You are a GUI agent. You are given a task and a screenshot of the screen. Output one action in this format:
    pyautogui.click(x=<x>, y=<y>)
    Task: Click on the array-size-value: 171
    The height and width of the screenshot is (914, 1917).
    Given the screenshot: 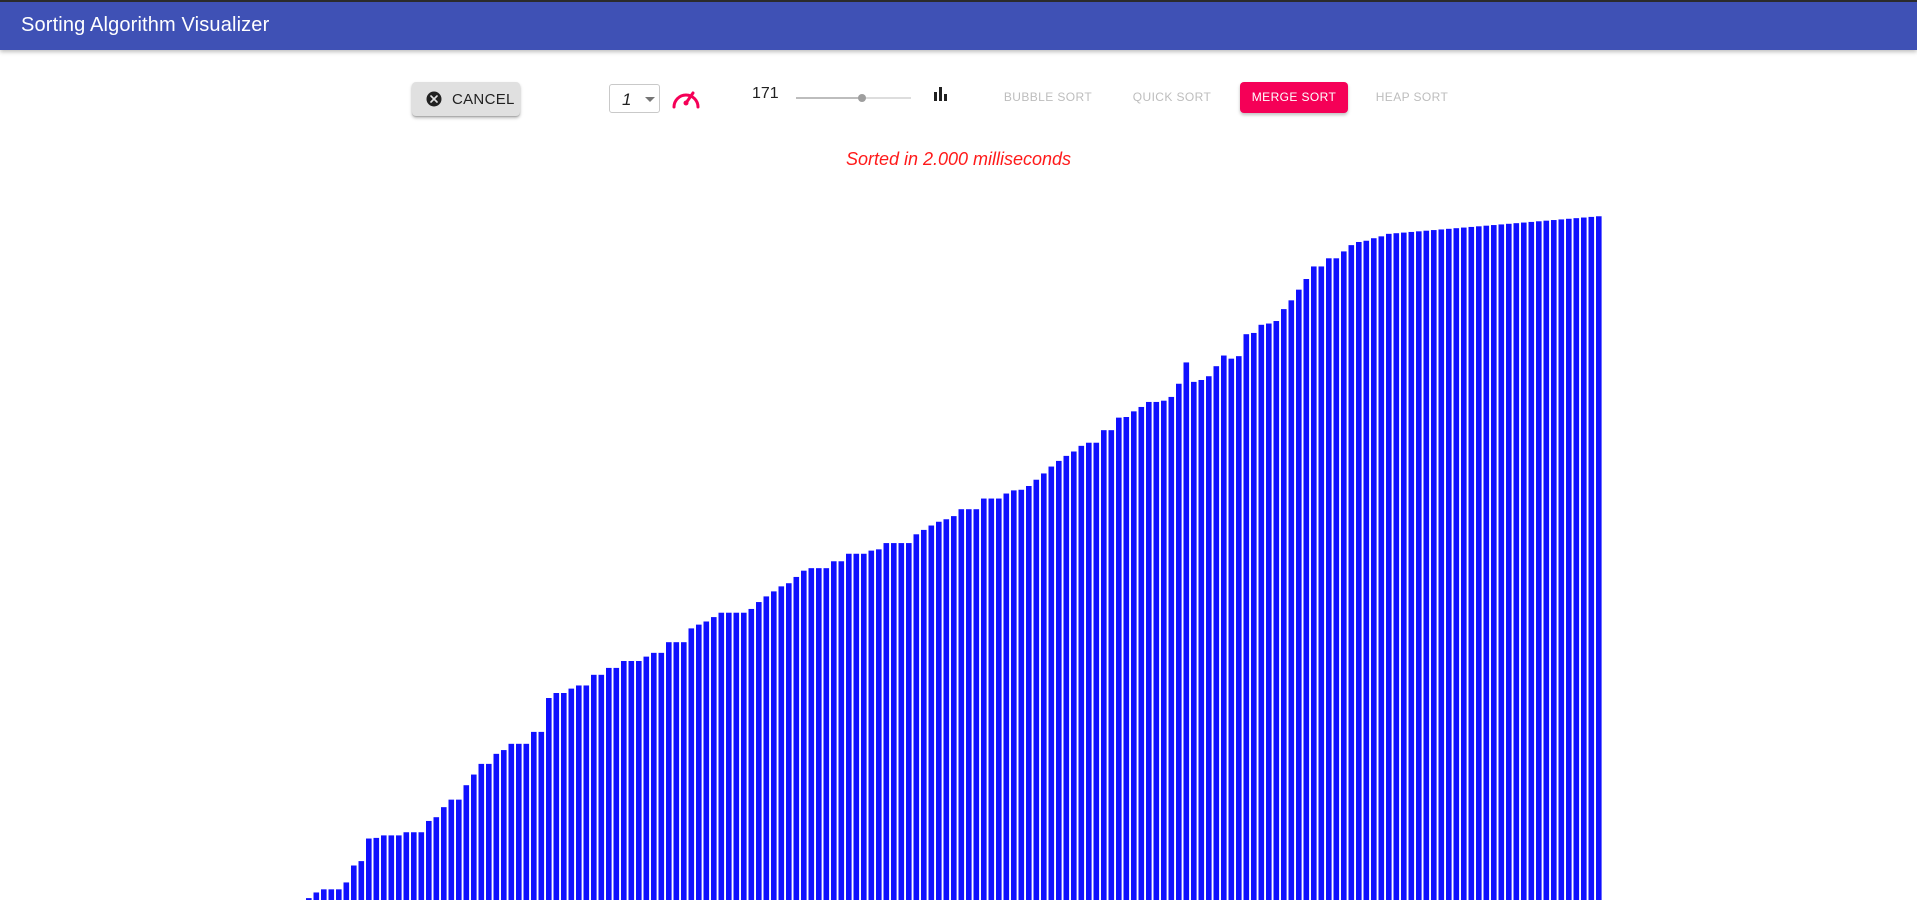 What is the action you would take?
    pyautogui.click(x=765, y=93)
    